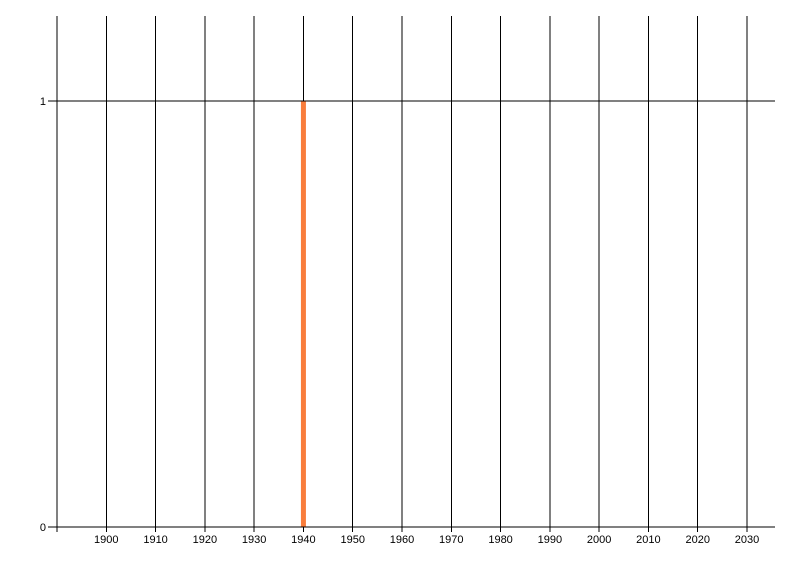  I want to click on x-tick-label-1990: 1990, so click(550, 540).